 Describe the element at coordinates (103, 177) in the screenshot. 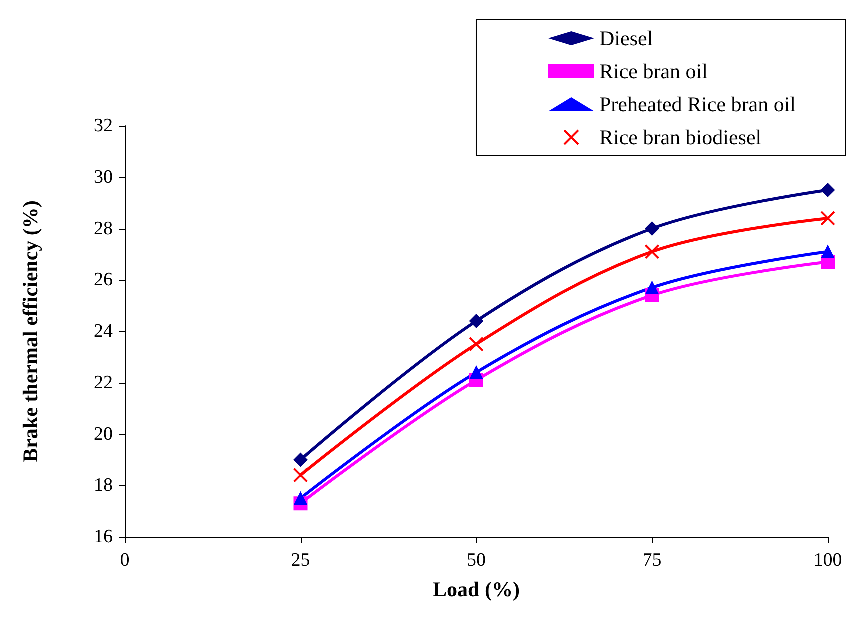

I see `y-tick-label: 30` at that location.